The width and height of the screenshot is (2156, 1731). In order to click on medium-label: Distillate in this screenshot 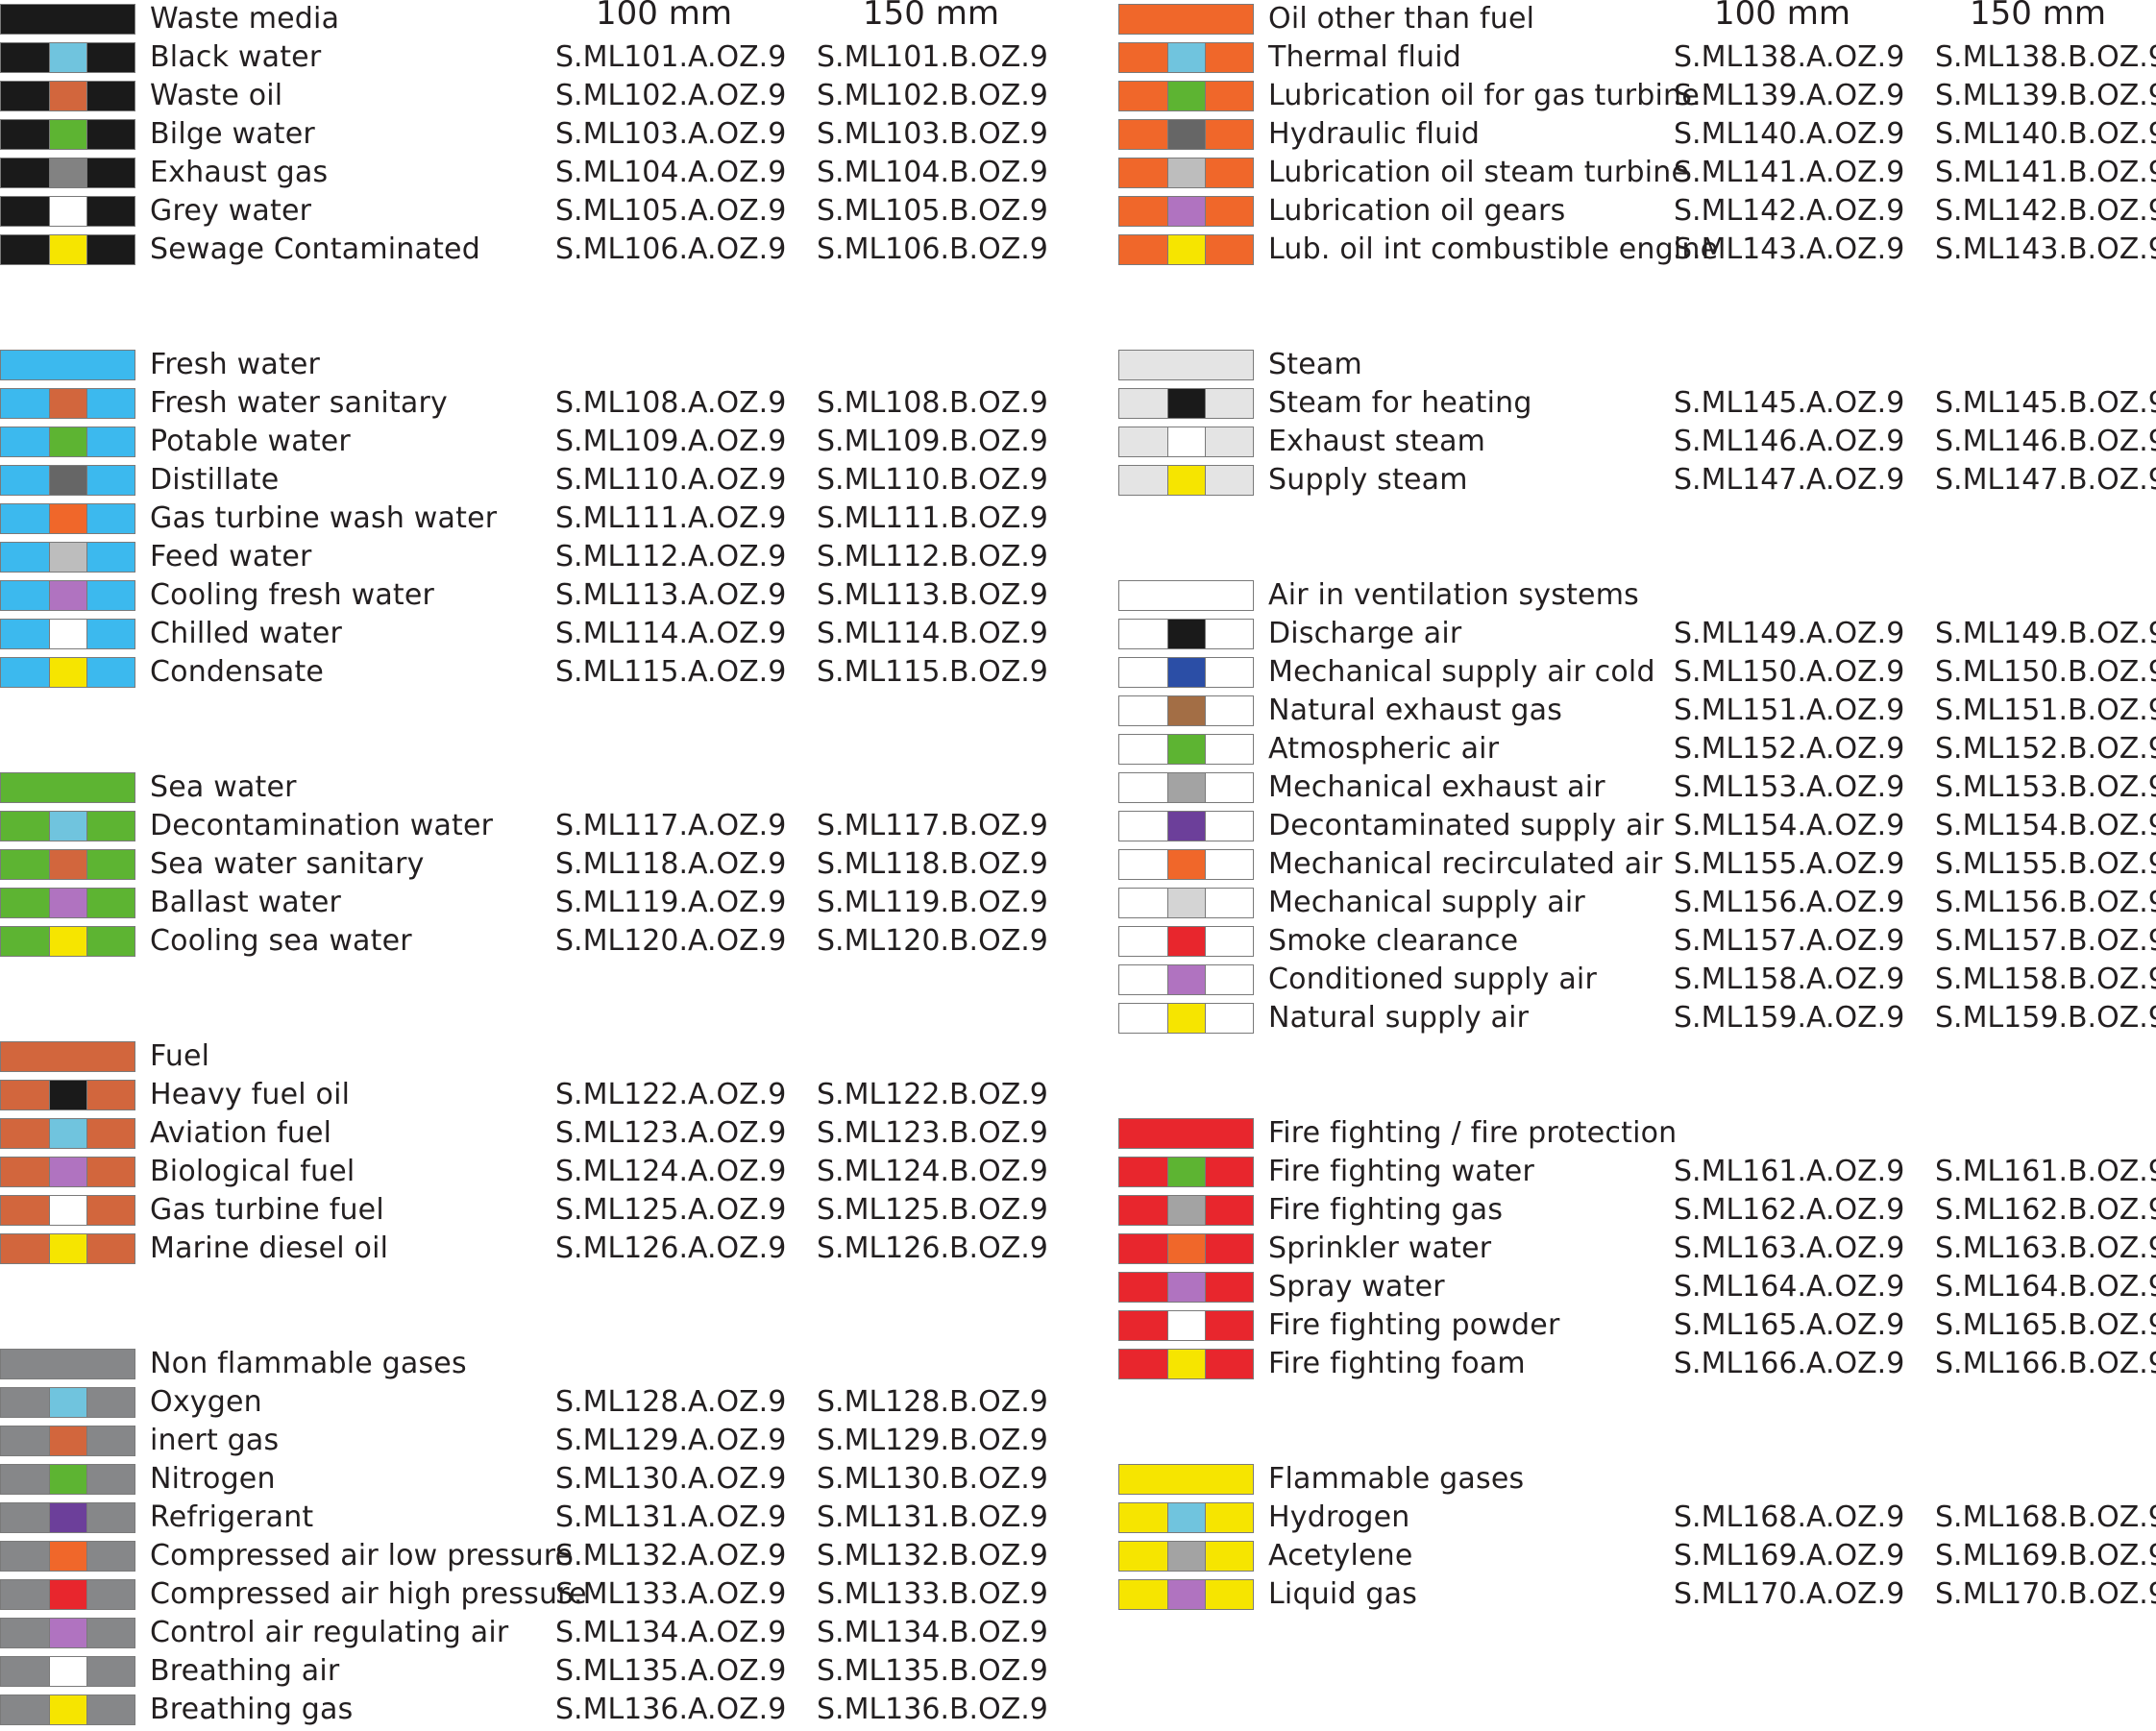, I will do `click(215, 480)`.